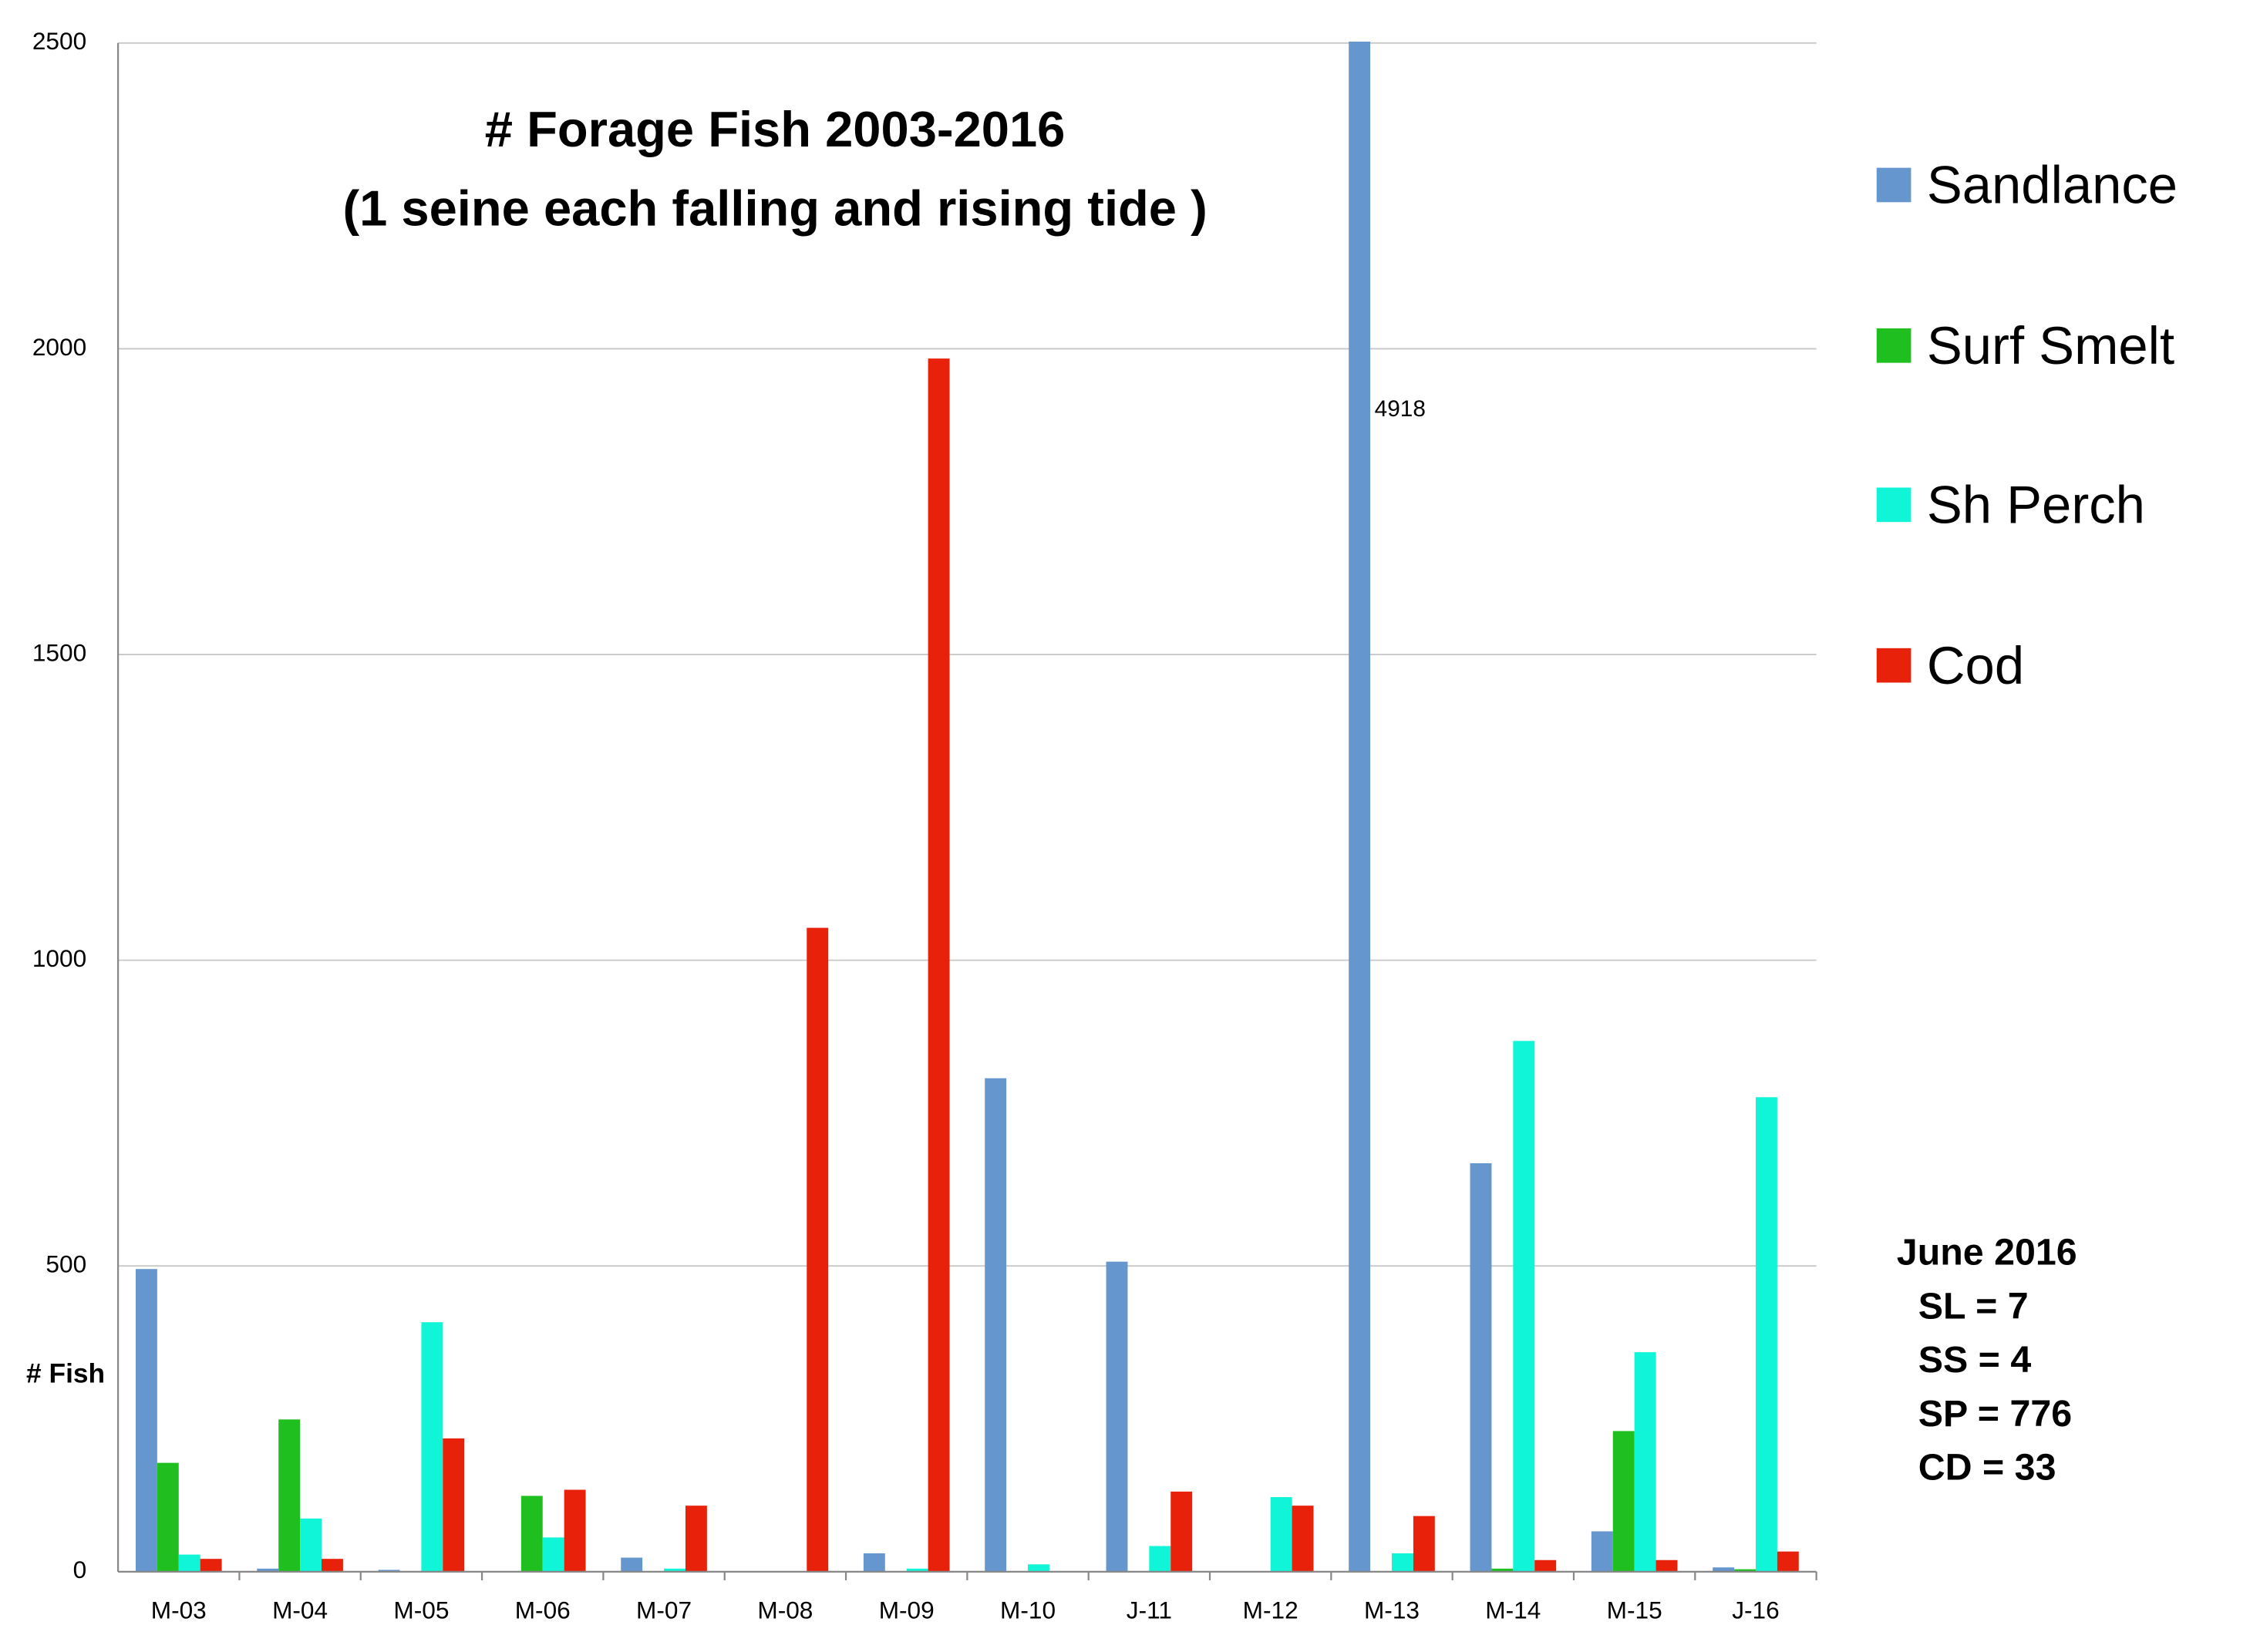 The image size is (2250, 1652). I want to click on data-label: 4918, so click(1400, 409).